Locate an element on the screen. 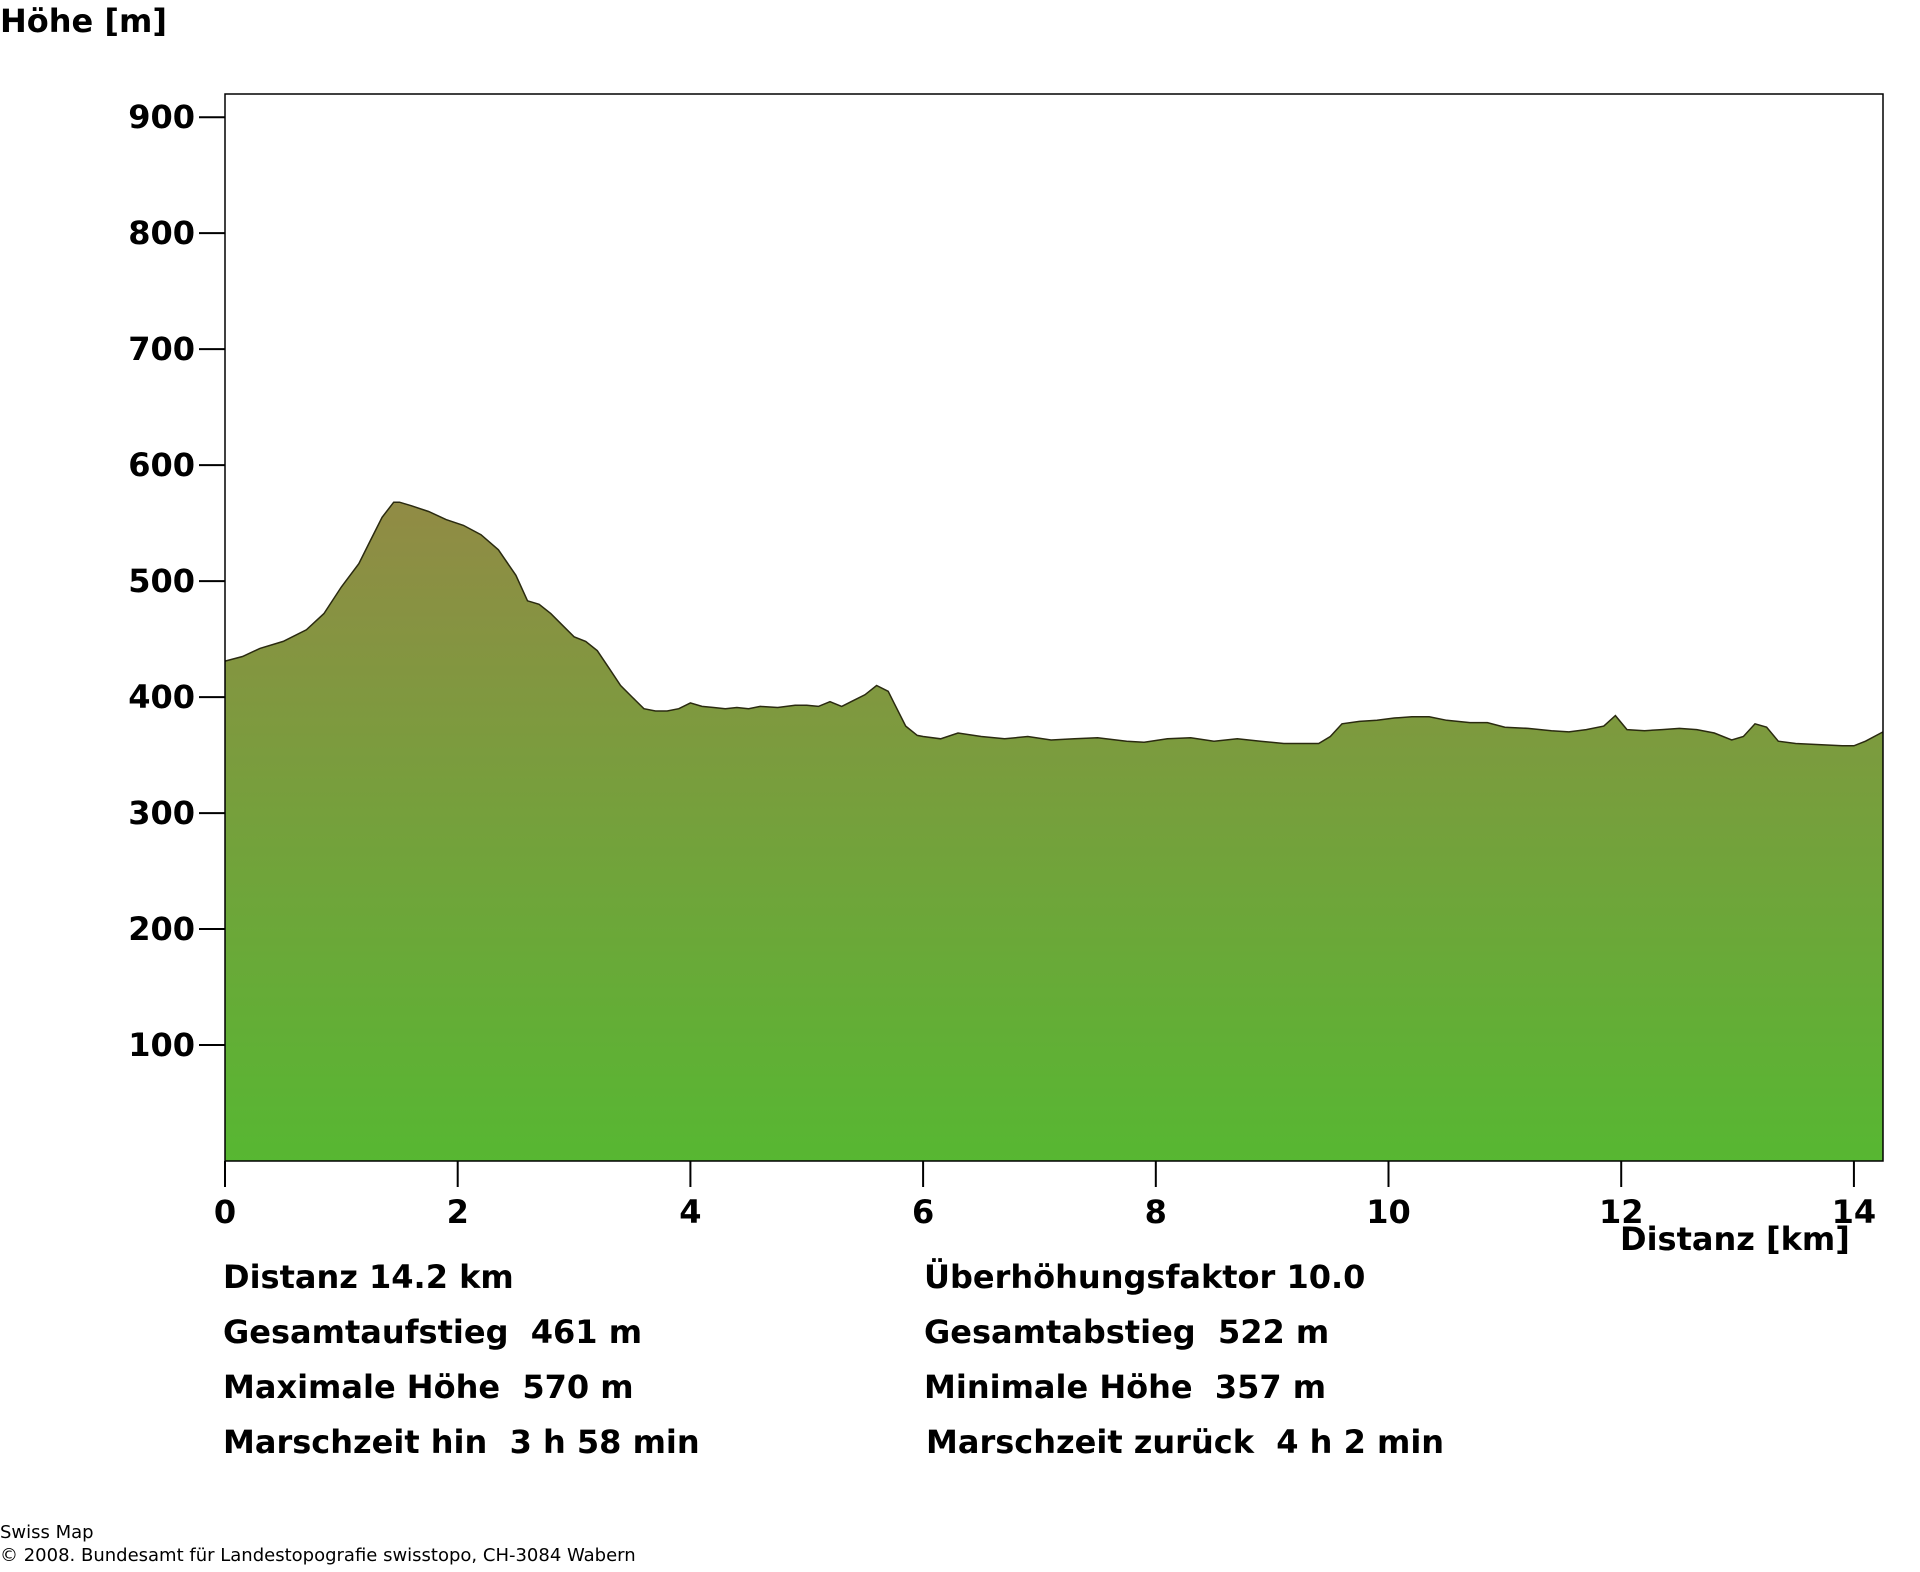 The image size is (1920, 1572). x-tick-label-2: 2 is located at coordinates (458, 1212).